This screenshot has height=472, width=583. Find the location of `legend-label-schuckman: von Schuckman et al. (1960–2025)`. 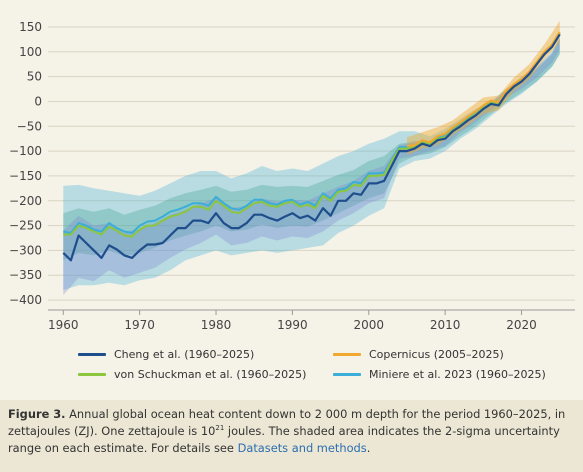

legend-label-schuckman: von Schuckman et al. (1960–2025) is located at coordinates (210, 374).